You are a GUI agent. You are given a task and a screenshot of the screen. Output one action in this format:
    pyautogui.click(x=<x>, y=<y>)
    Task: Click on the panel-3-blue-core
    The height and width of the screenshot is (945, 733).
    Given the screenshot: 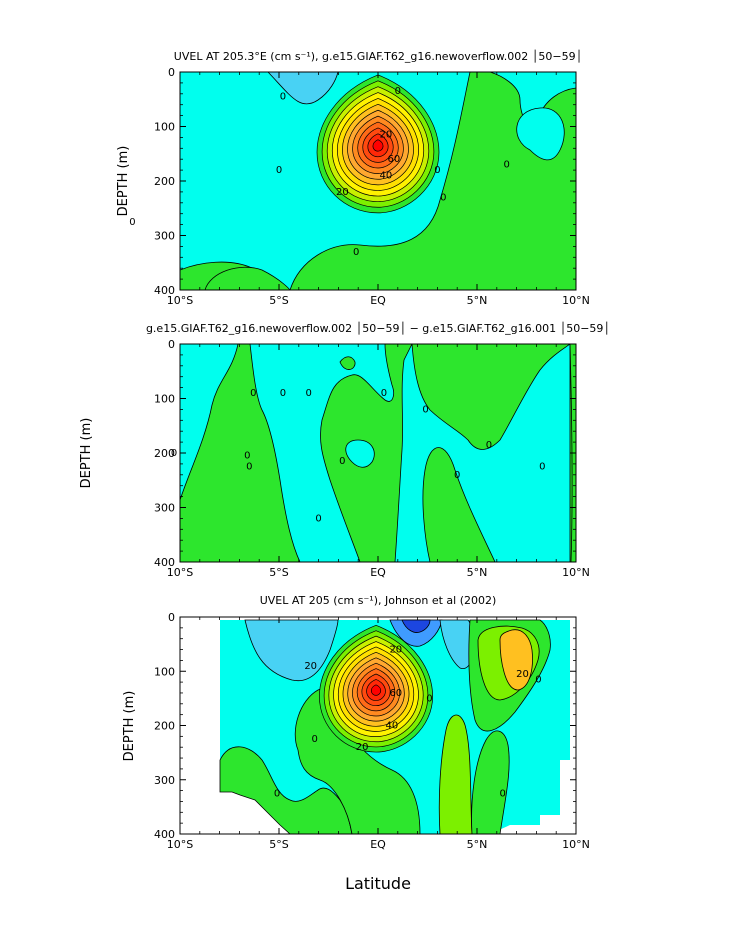 What is the action you would take?
    pyautogui.click(x=416, y=633)
    